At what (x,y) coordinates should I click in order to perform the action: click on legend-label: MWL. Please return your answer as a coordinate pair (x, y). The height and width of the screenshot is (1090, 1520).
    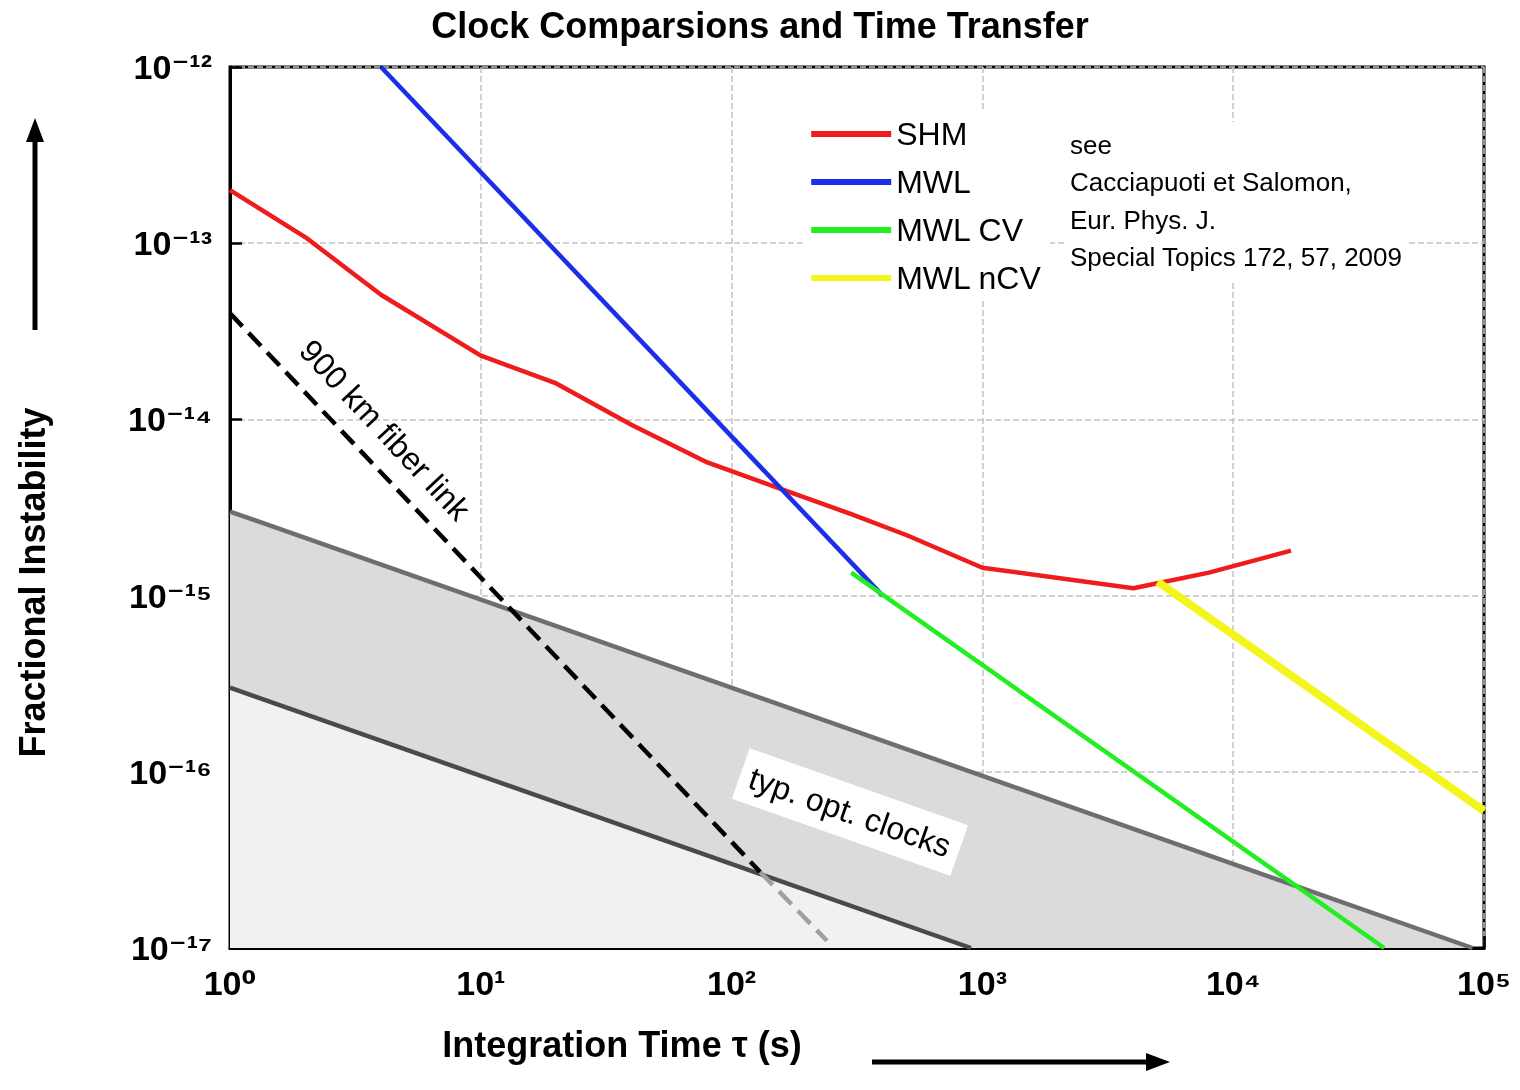
    Looking at the image, I should click on (933, 182).